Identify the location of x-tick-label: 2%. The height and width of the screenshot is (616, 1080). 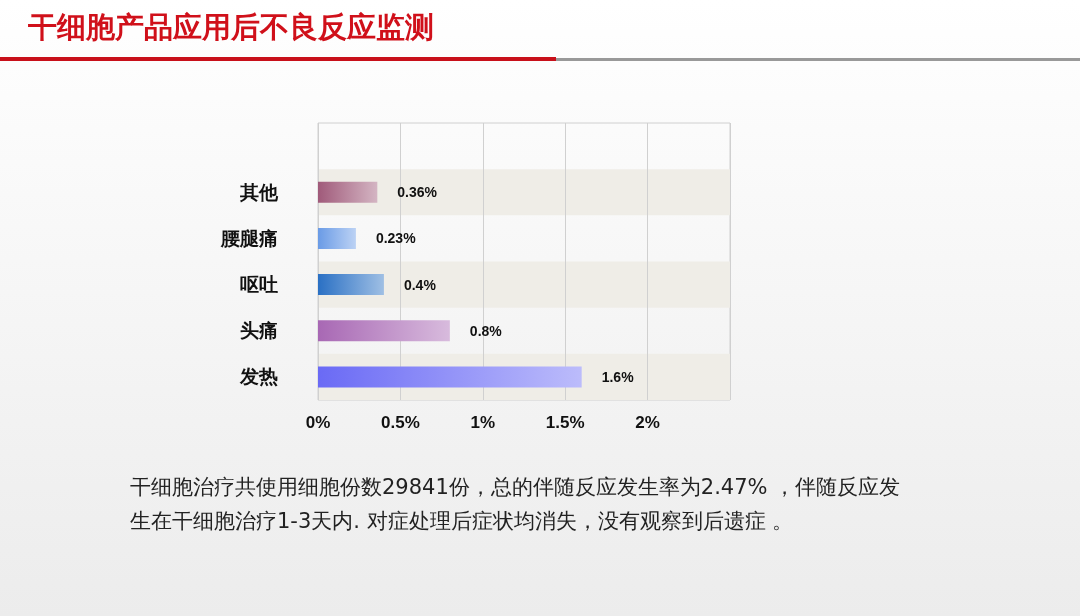
(647, 422).